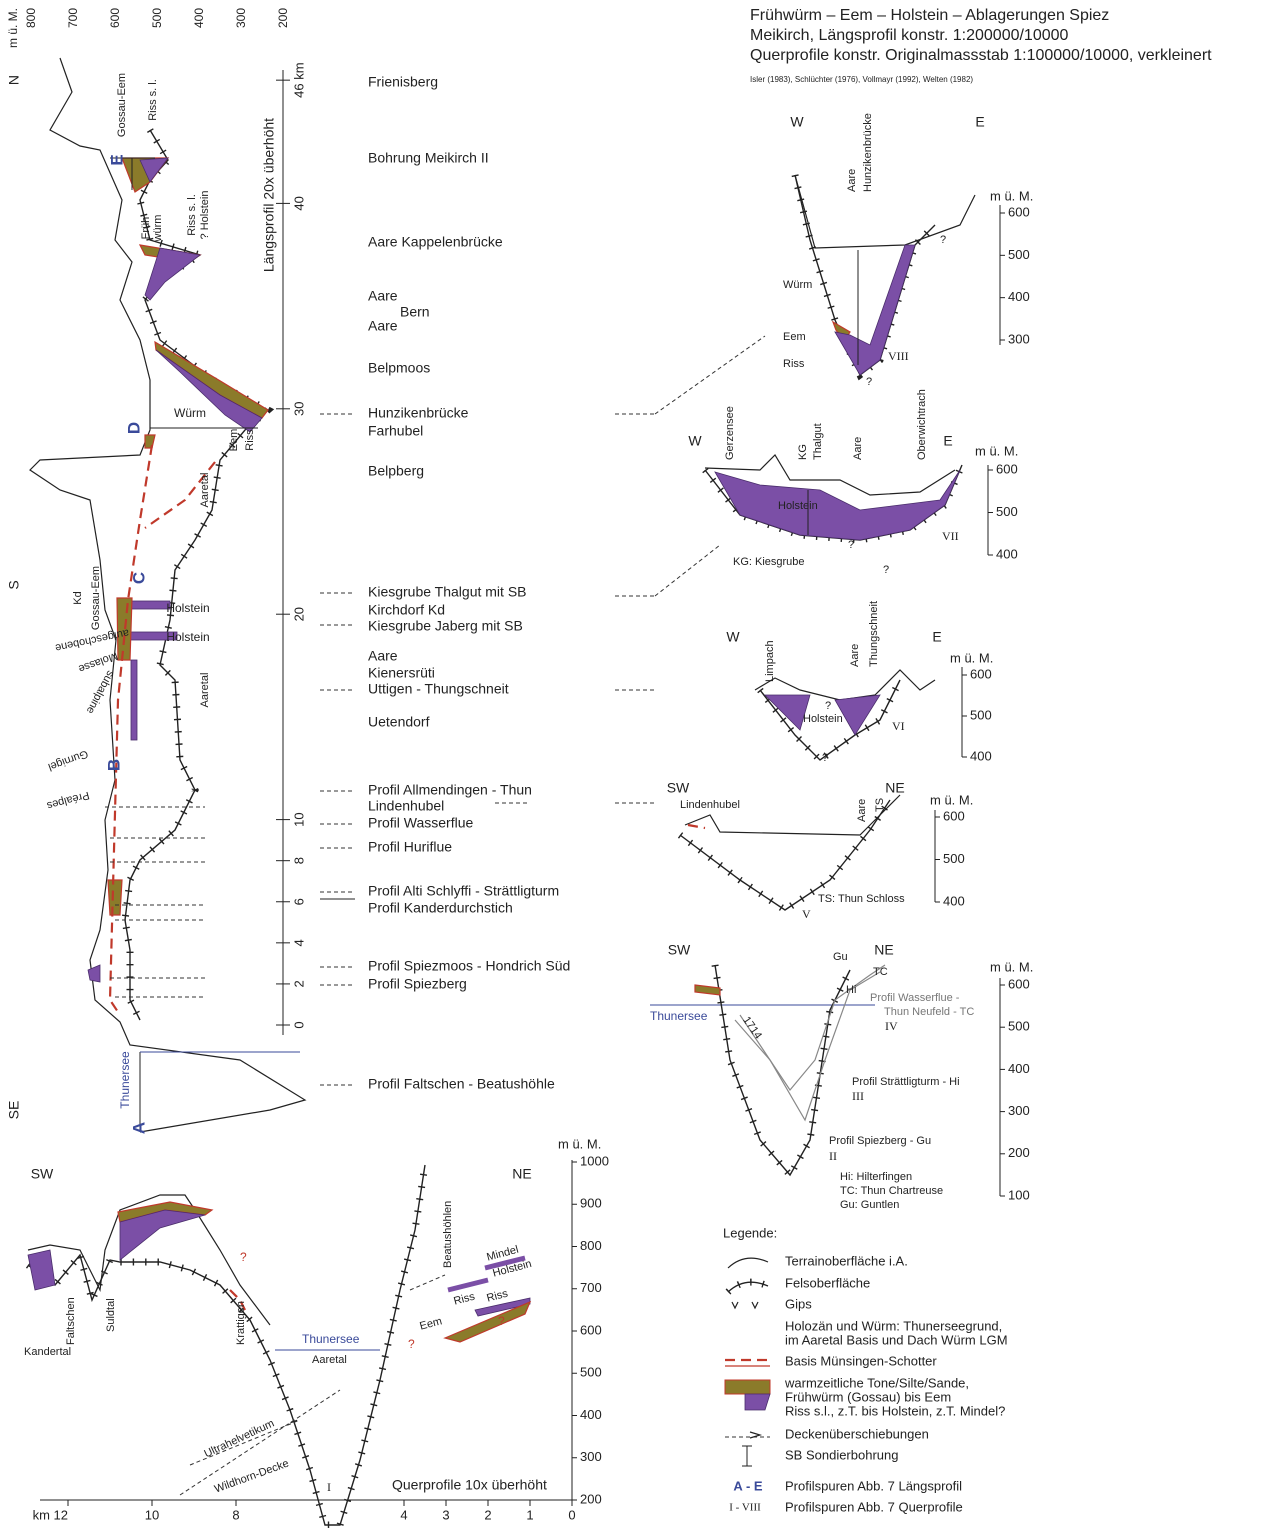  I want to click on legend-text: Holozän und Würm: Thunerseegrund,, so click(893, 1325).